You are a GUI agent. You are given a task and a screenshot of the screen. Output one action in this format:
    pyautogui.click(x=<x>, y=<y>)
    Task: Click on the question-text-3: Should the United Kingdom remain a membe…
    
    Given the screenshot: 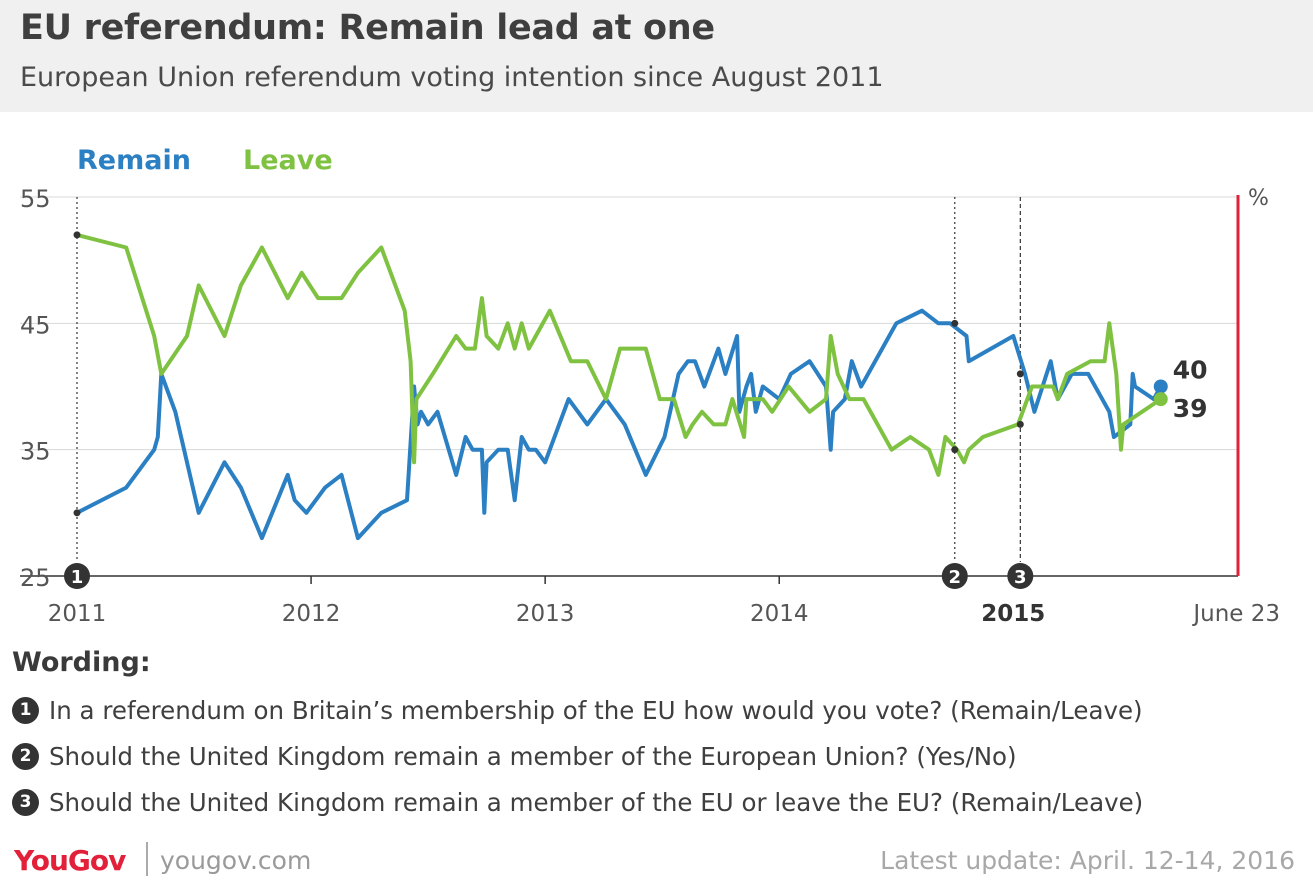 What is the action you would take?
    pyautogui.click(x=596, y=802)
    